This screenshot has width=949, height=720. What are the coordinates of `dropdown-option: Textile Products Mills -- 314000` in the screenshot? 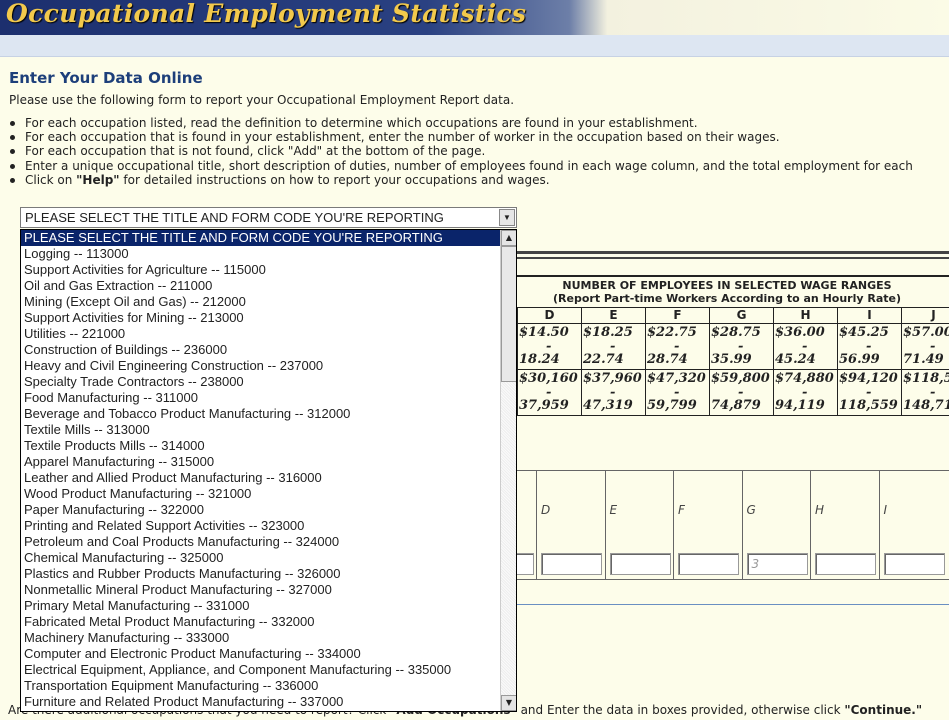 It's located at (114, 445).